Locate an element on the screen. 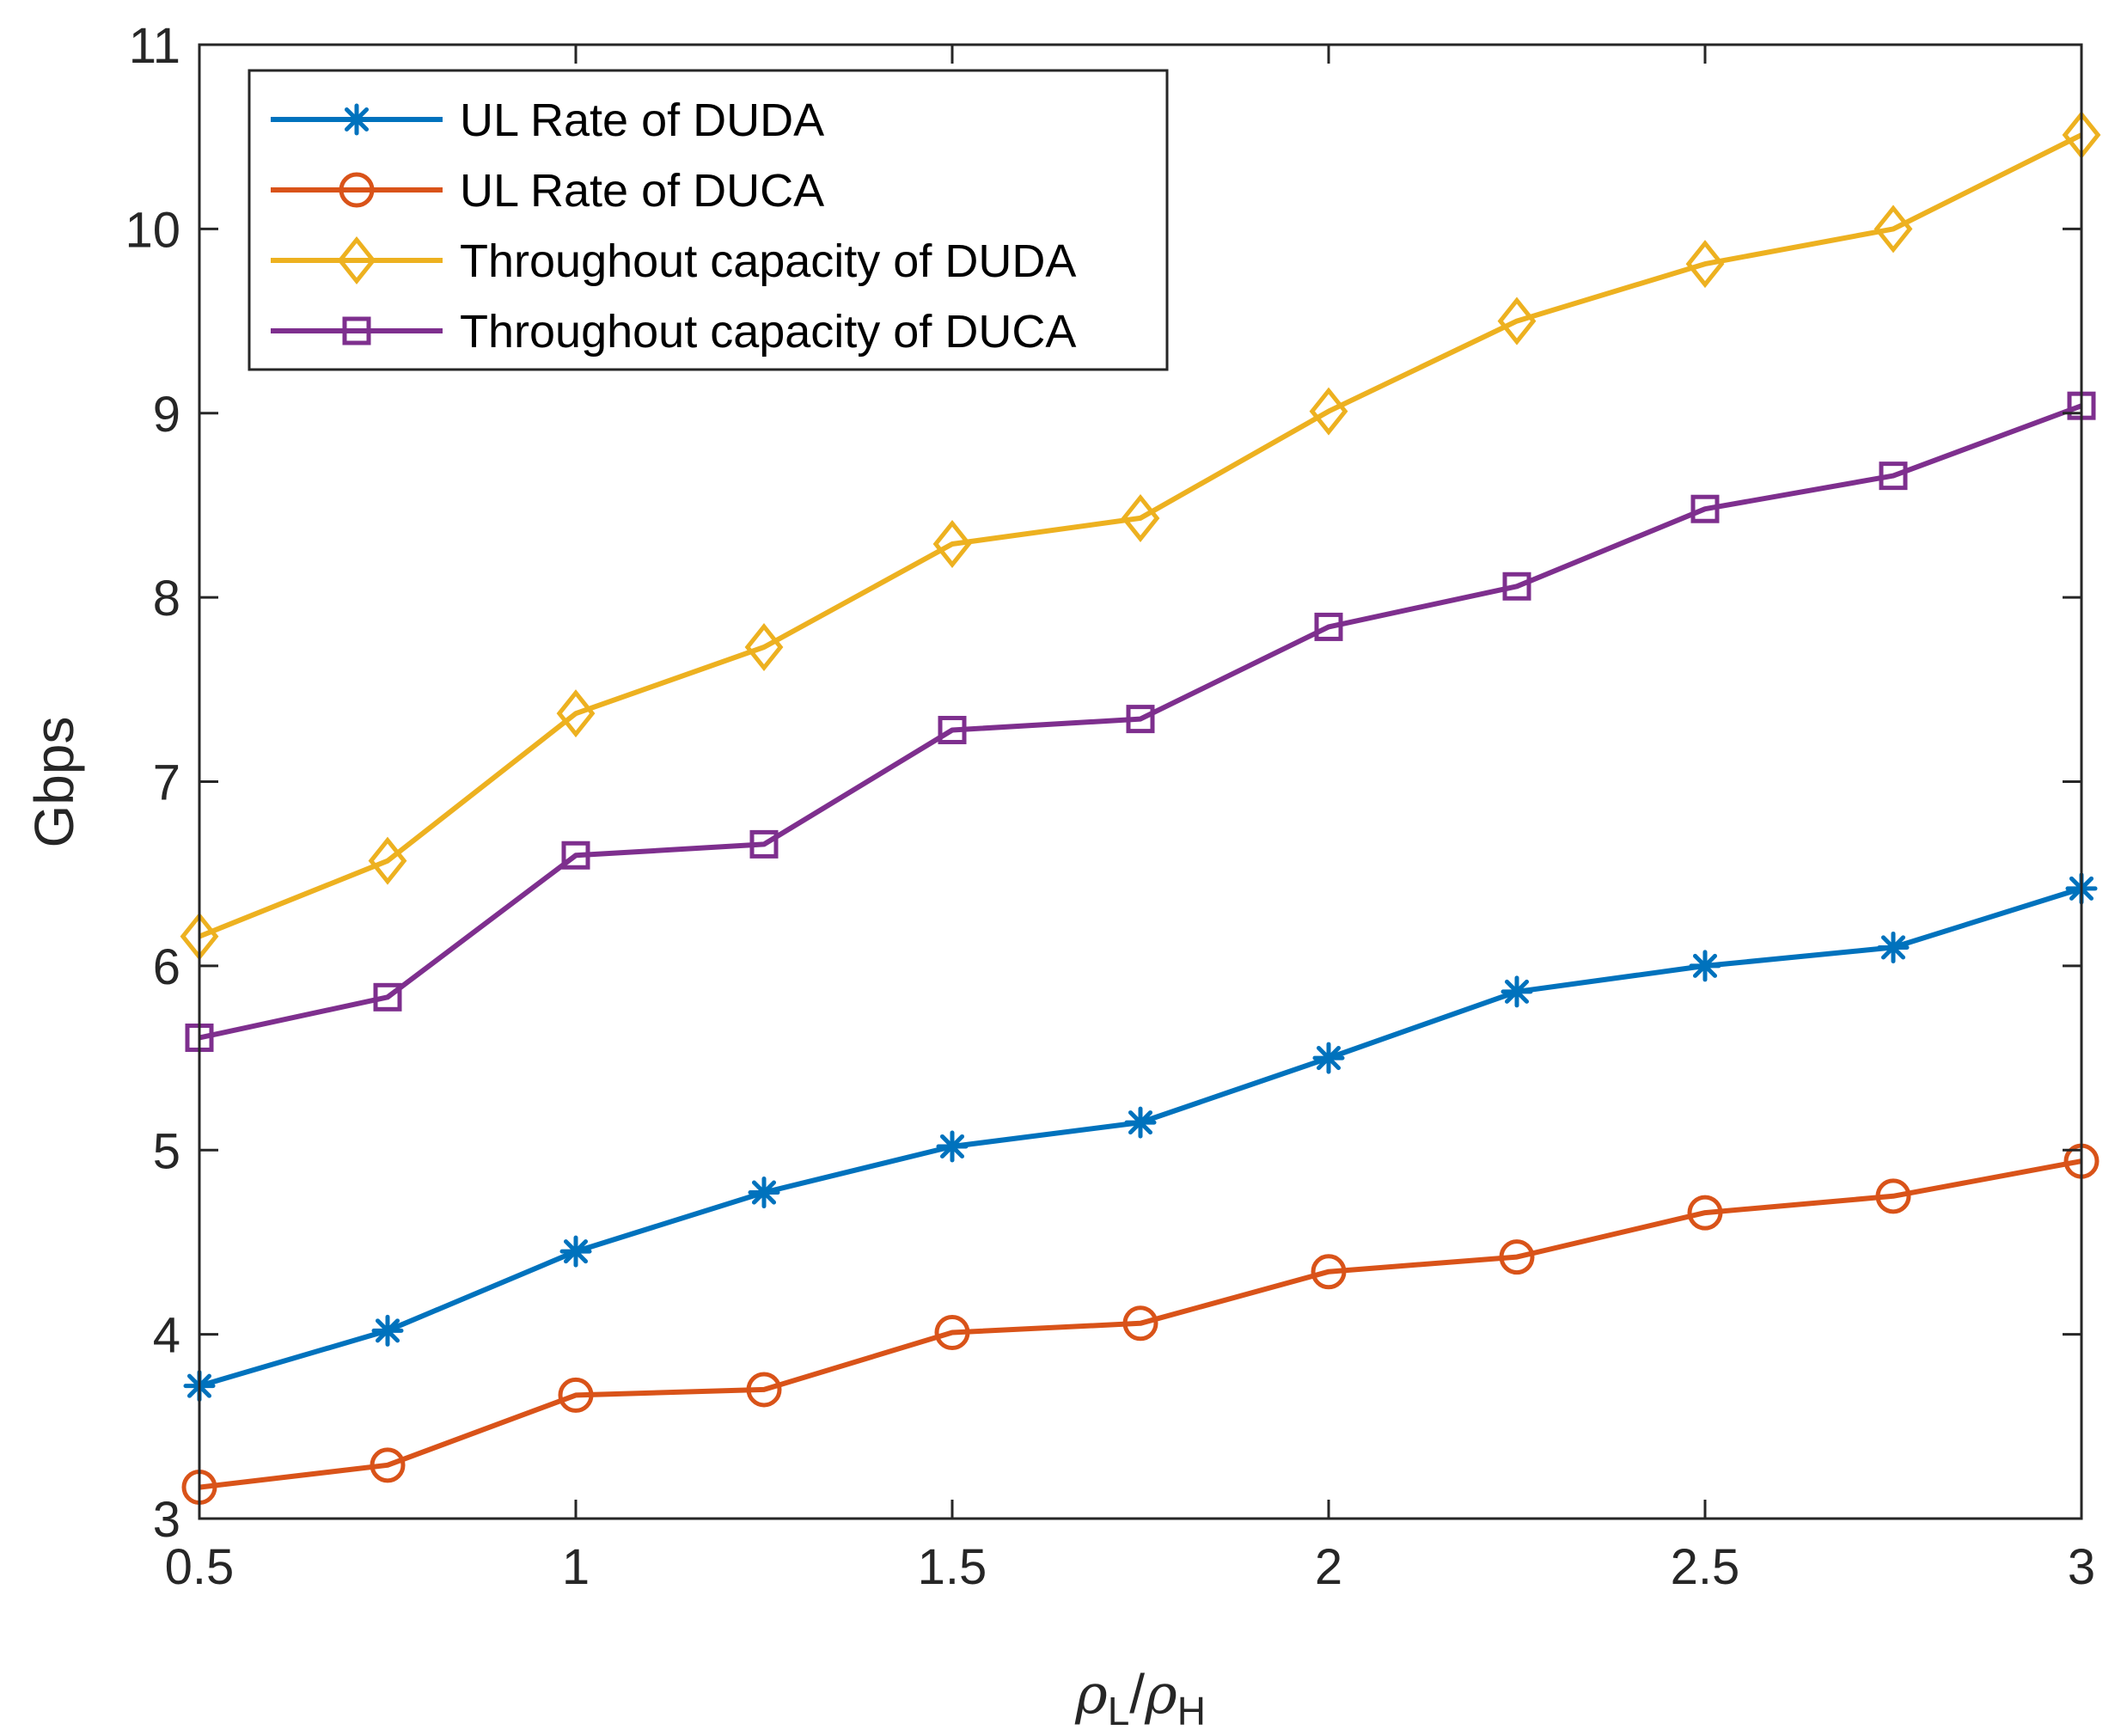  legend-label-2: Throughout capacity of DUDA is located at coordinates (768, 261).